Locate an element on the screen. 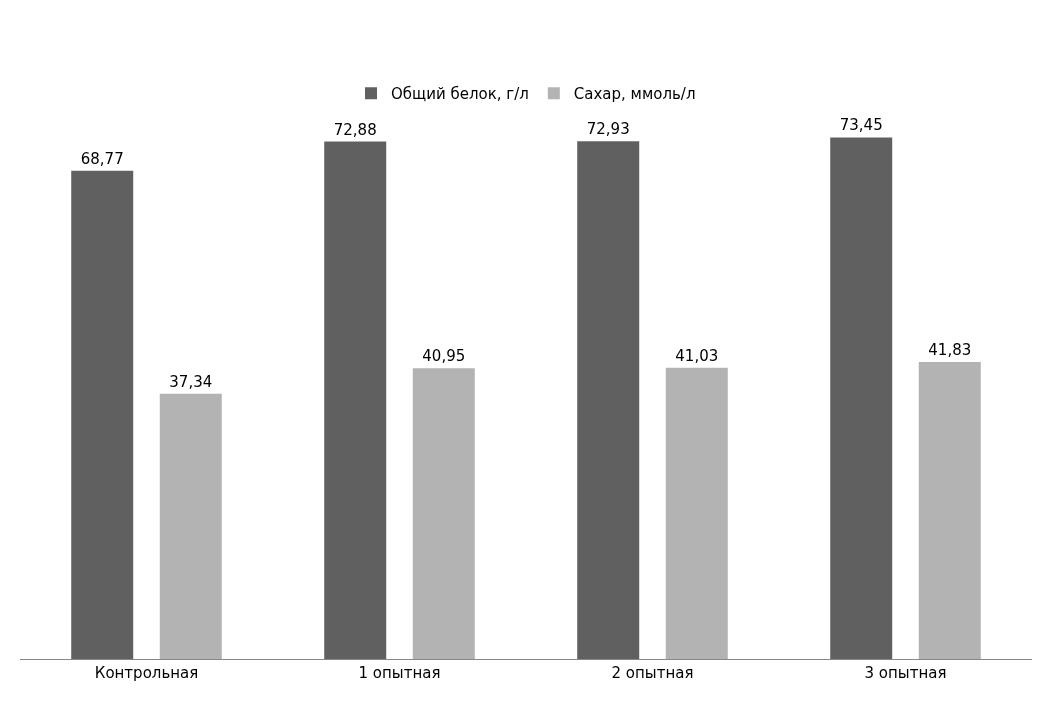  x-tick-label: Контрольная is located at coordinates (146, 673).